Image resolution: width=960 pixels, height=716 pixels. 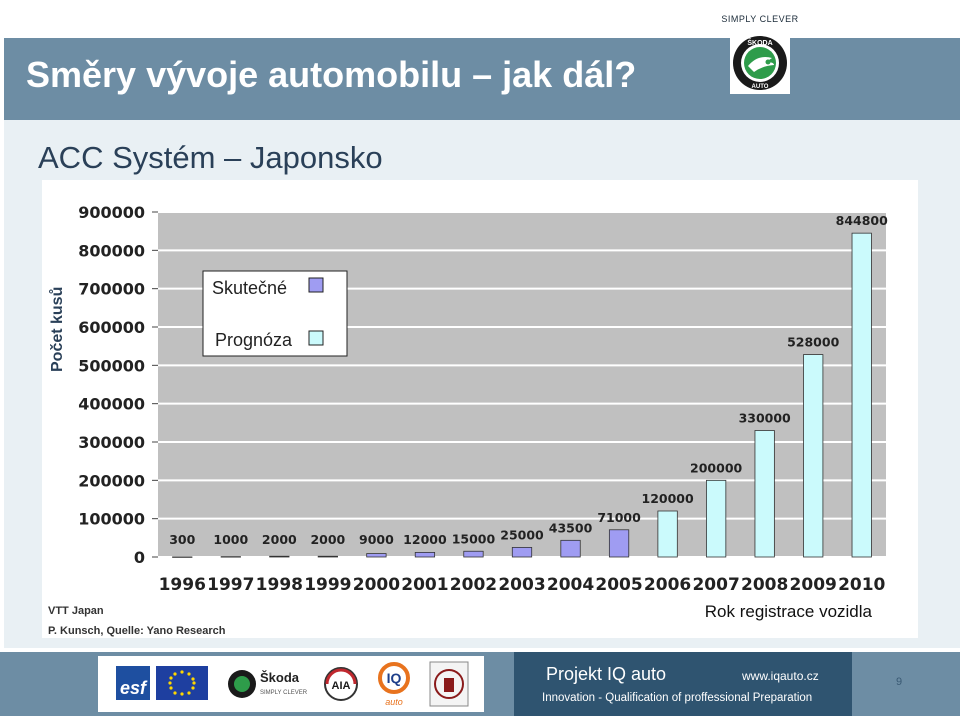 What do you see at coordinates (139, 557) in the screenshot?
I see `y-tick-label: 0` at bounding box center [139, 557].